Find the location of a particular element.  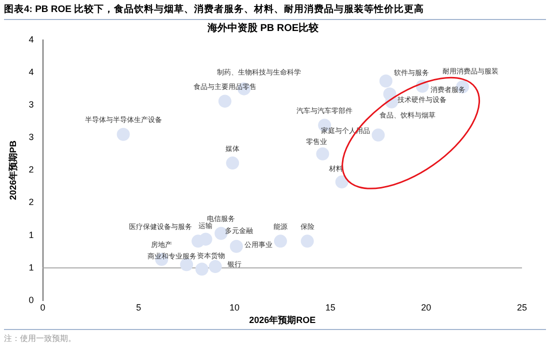

x-tick-label: 15 is located at coordinates (330, 307).